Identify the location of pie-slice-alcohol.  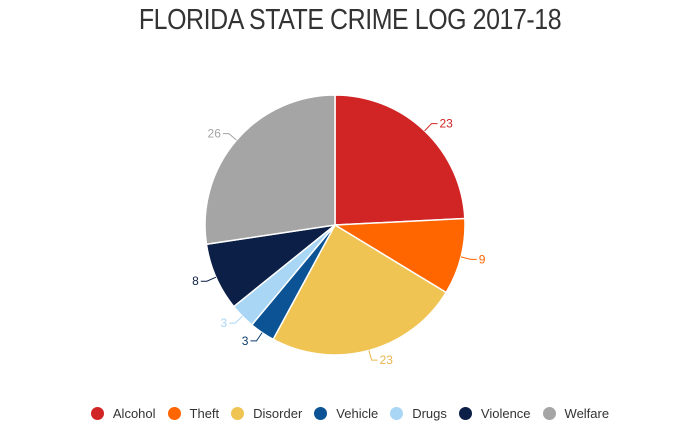
(400, 160).